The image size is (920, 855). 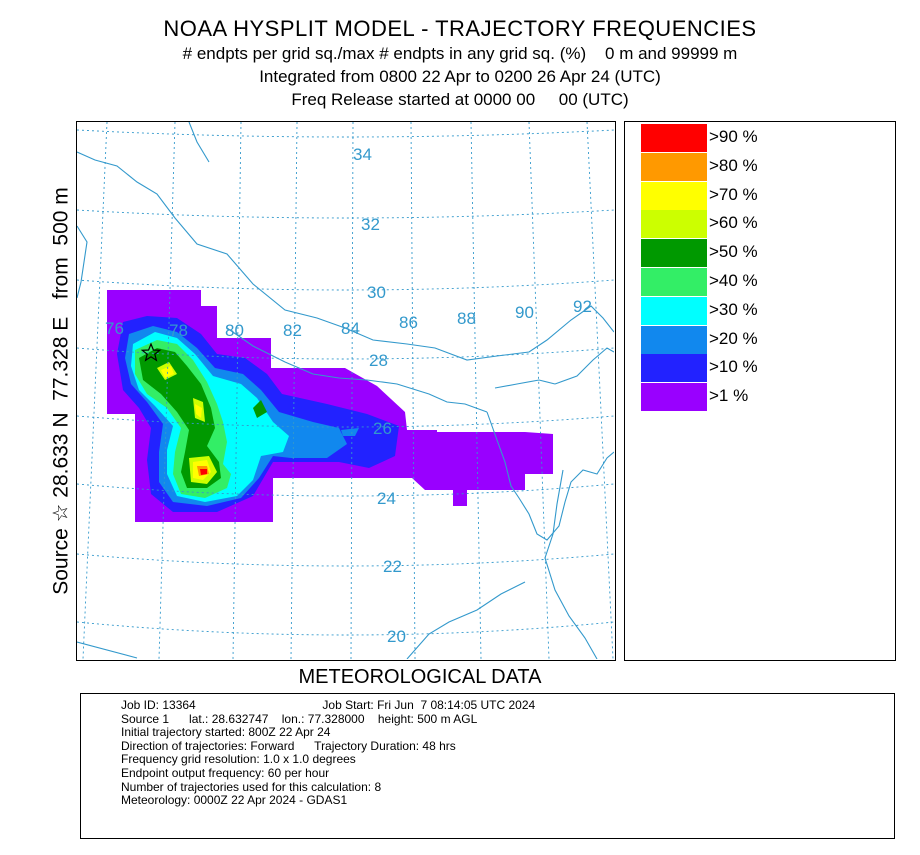 What do you see at coordinates (733, 223) in the screenshot?
I see `legend-label: >60 %` at bounding box center [733, 223].